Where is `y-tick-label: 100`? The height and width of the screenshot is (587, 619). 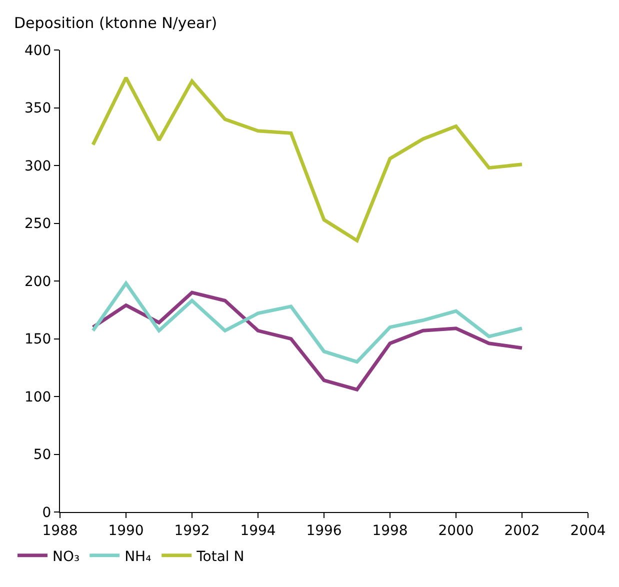 y-tick-label: 100 is located at coordinates (38, 397).